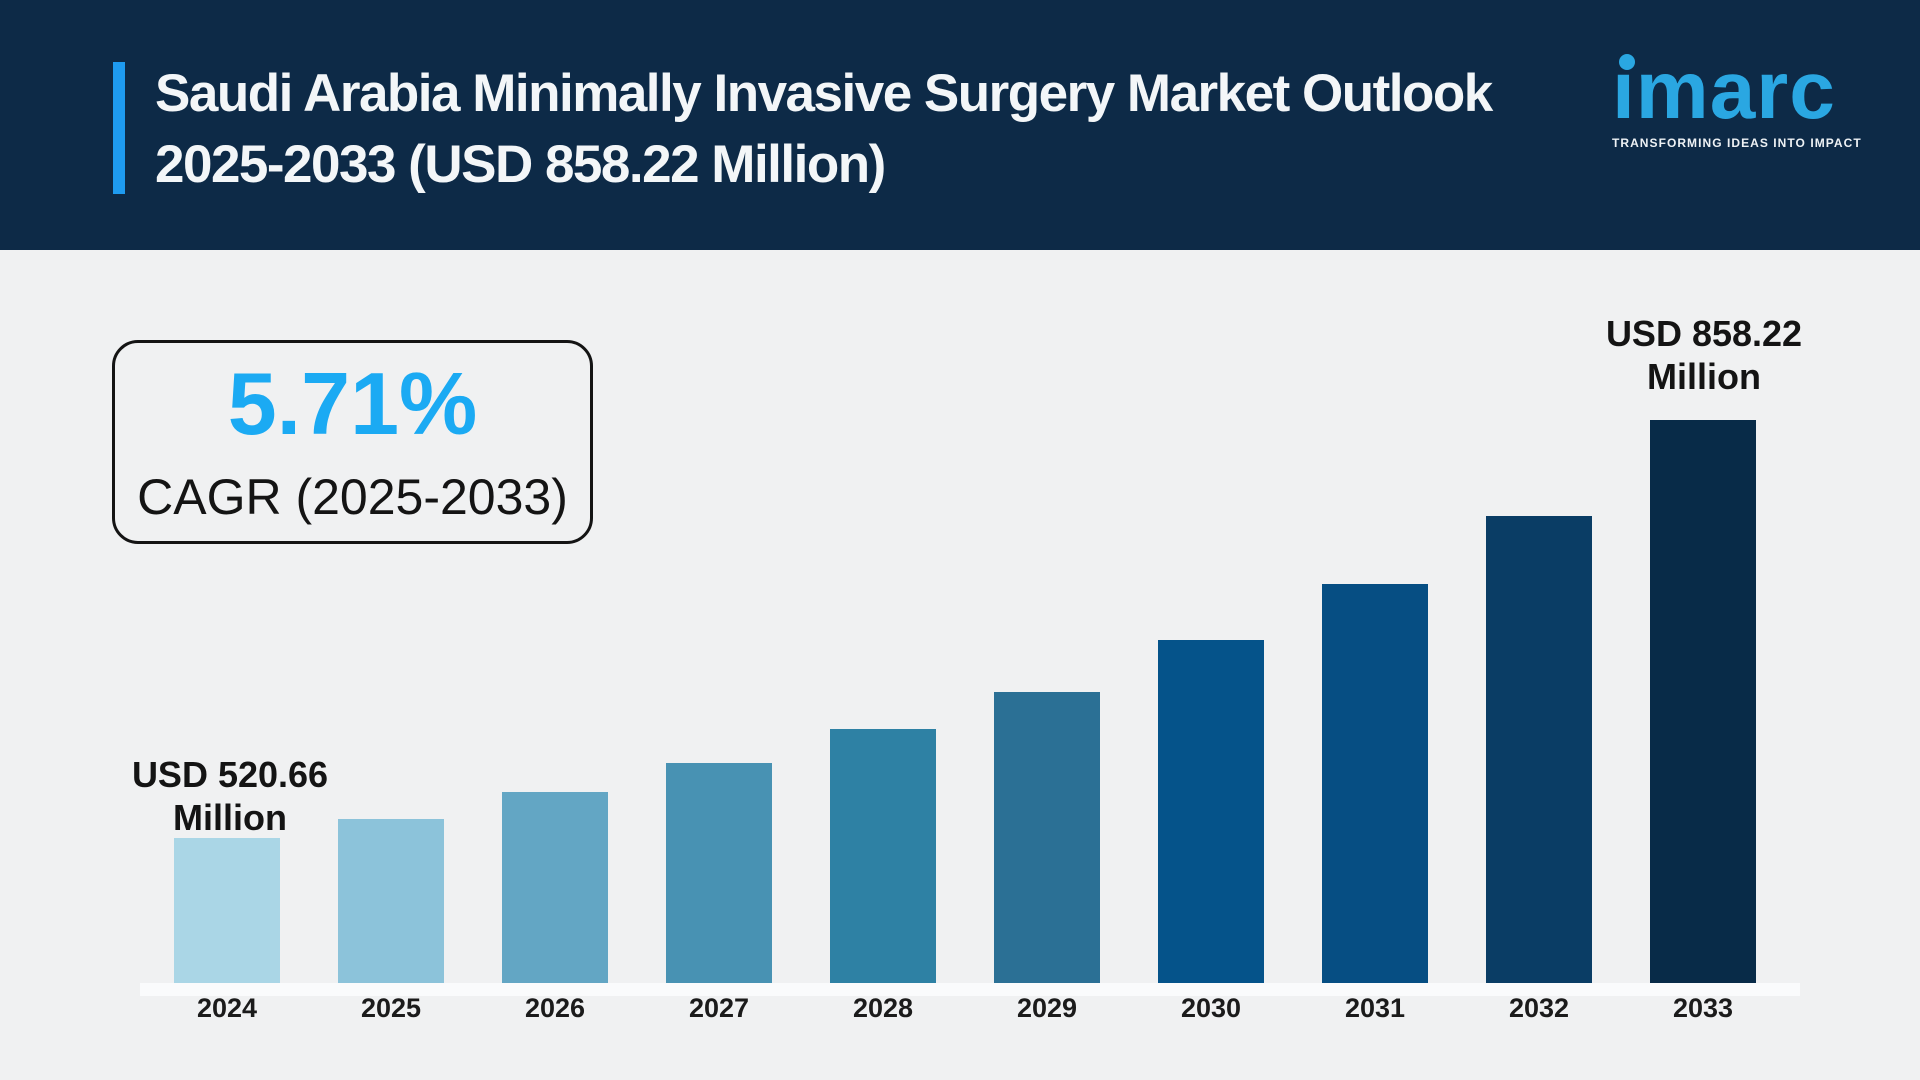 The height and width of the screenshot is (1080, 1920). I want to click on imarc-logo: ımarc TRANSFORMING IDEAS INTO IMPACT, so click(1742, 100).